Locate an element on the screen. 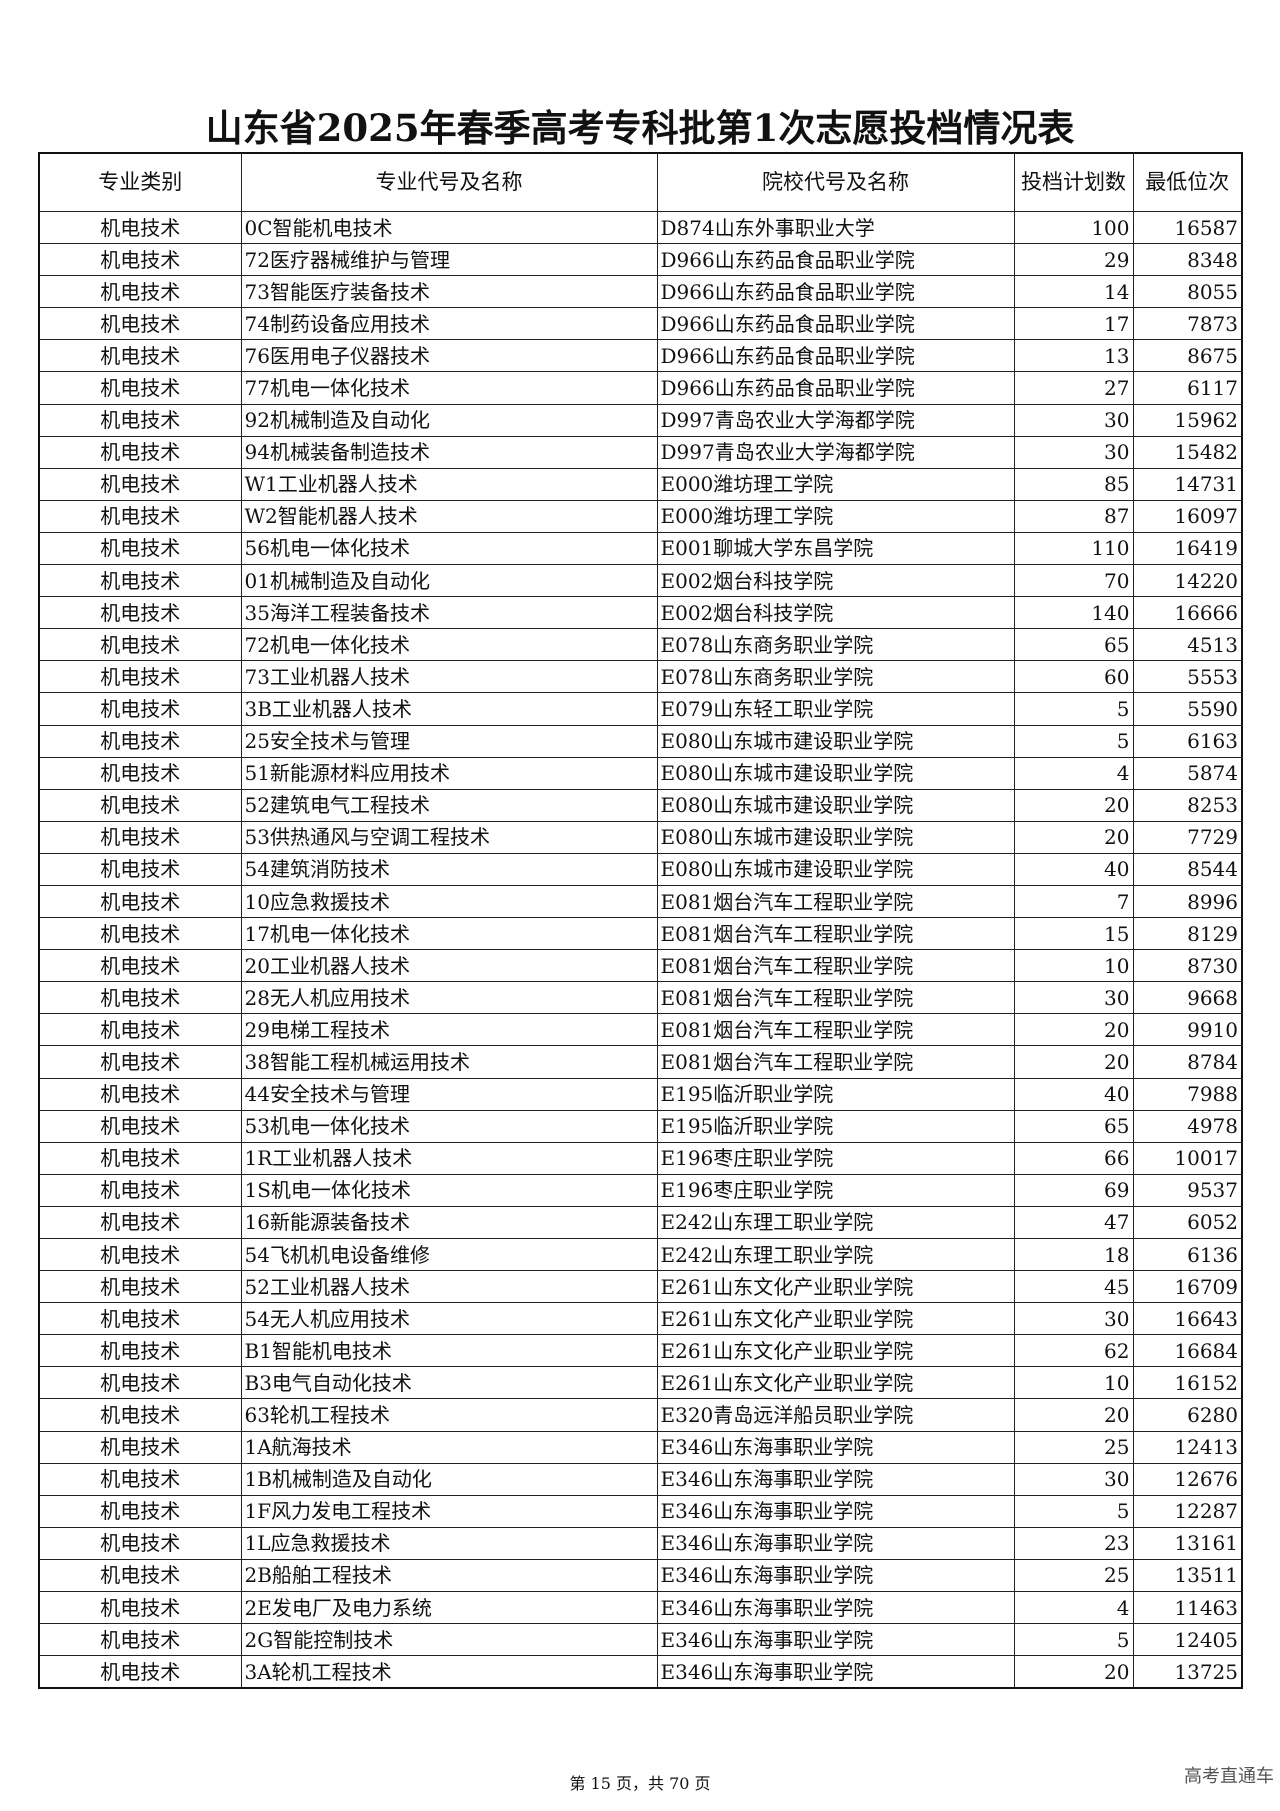 The width and height of the screenshot is (1280, 1811). table-row: 机电技术 56机电一体化技术 E001聊城大学东昌学院 110 16419 is located at coordinates (640, 548).